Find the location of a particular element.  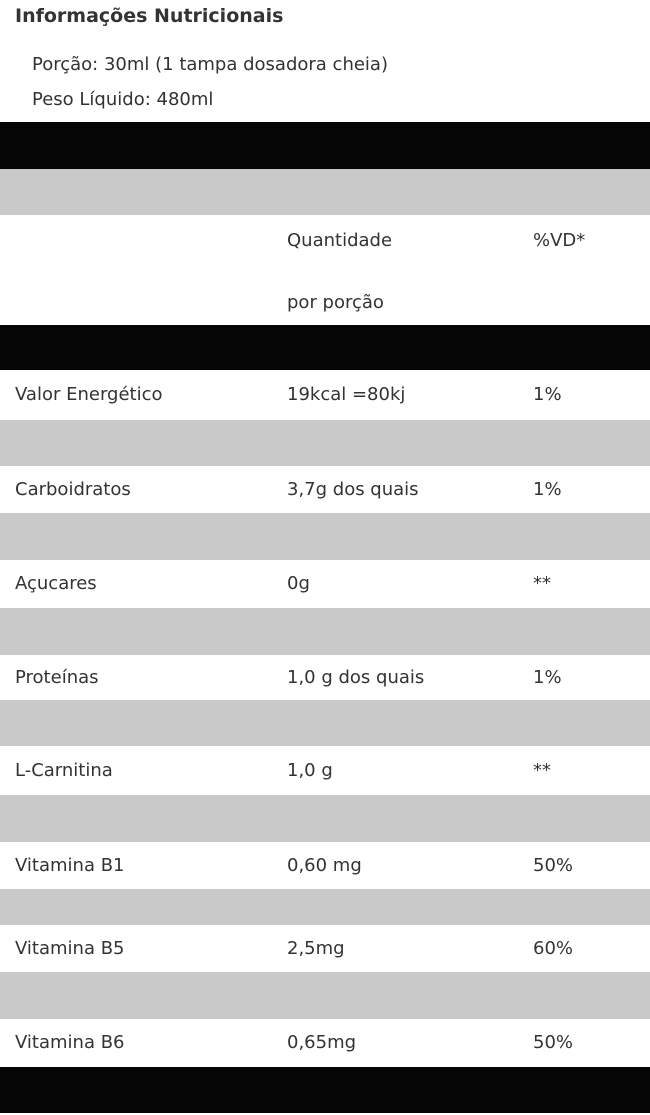

cell-nutrient: Vitamina B6 is located at coordinates (70, 1042).